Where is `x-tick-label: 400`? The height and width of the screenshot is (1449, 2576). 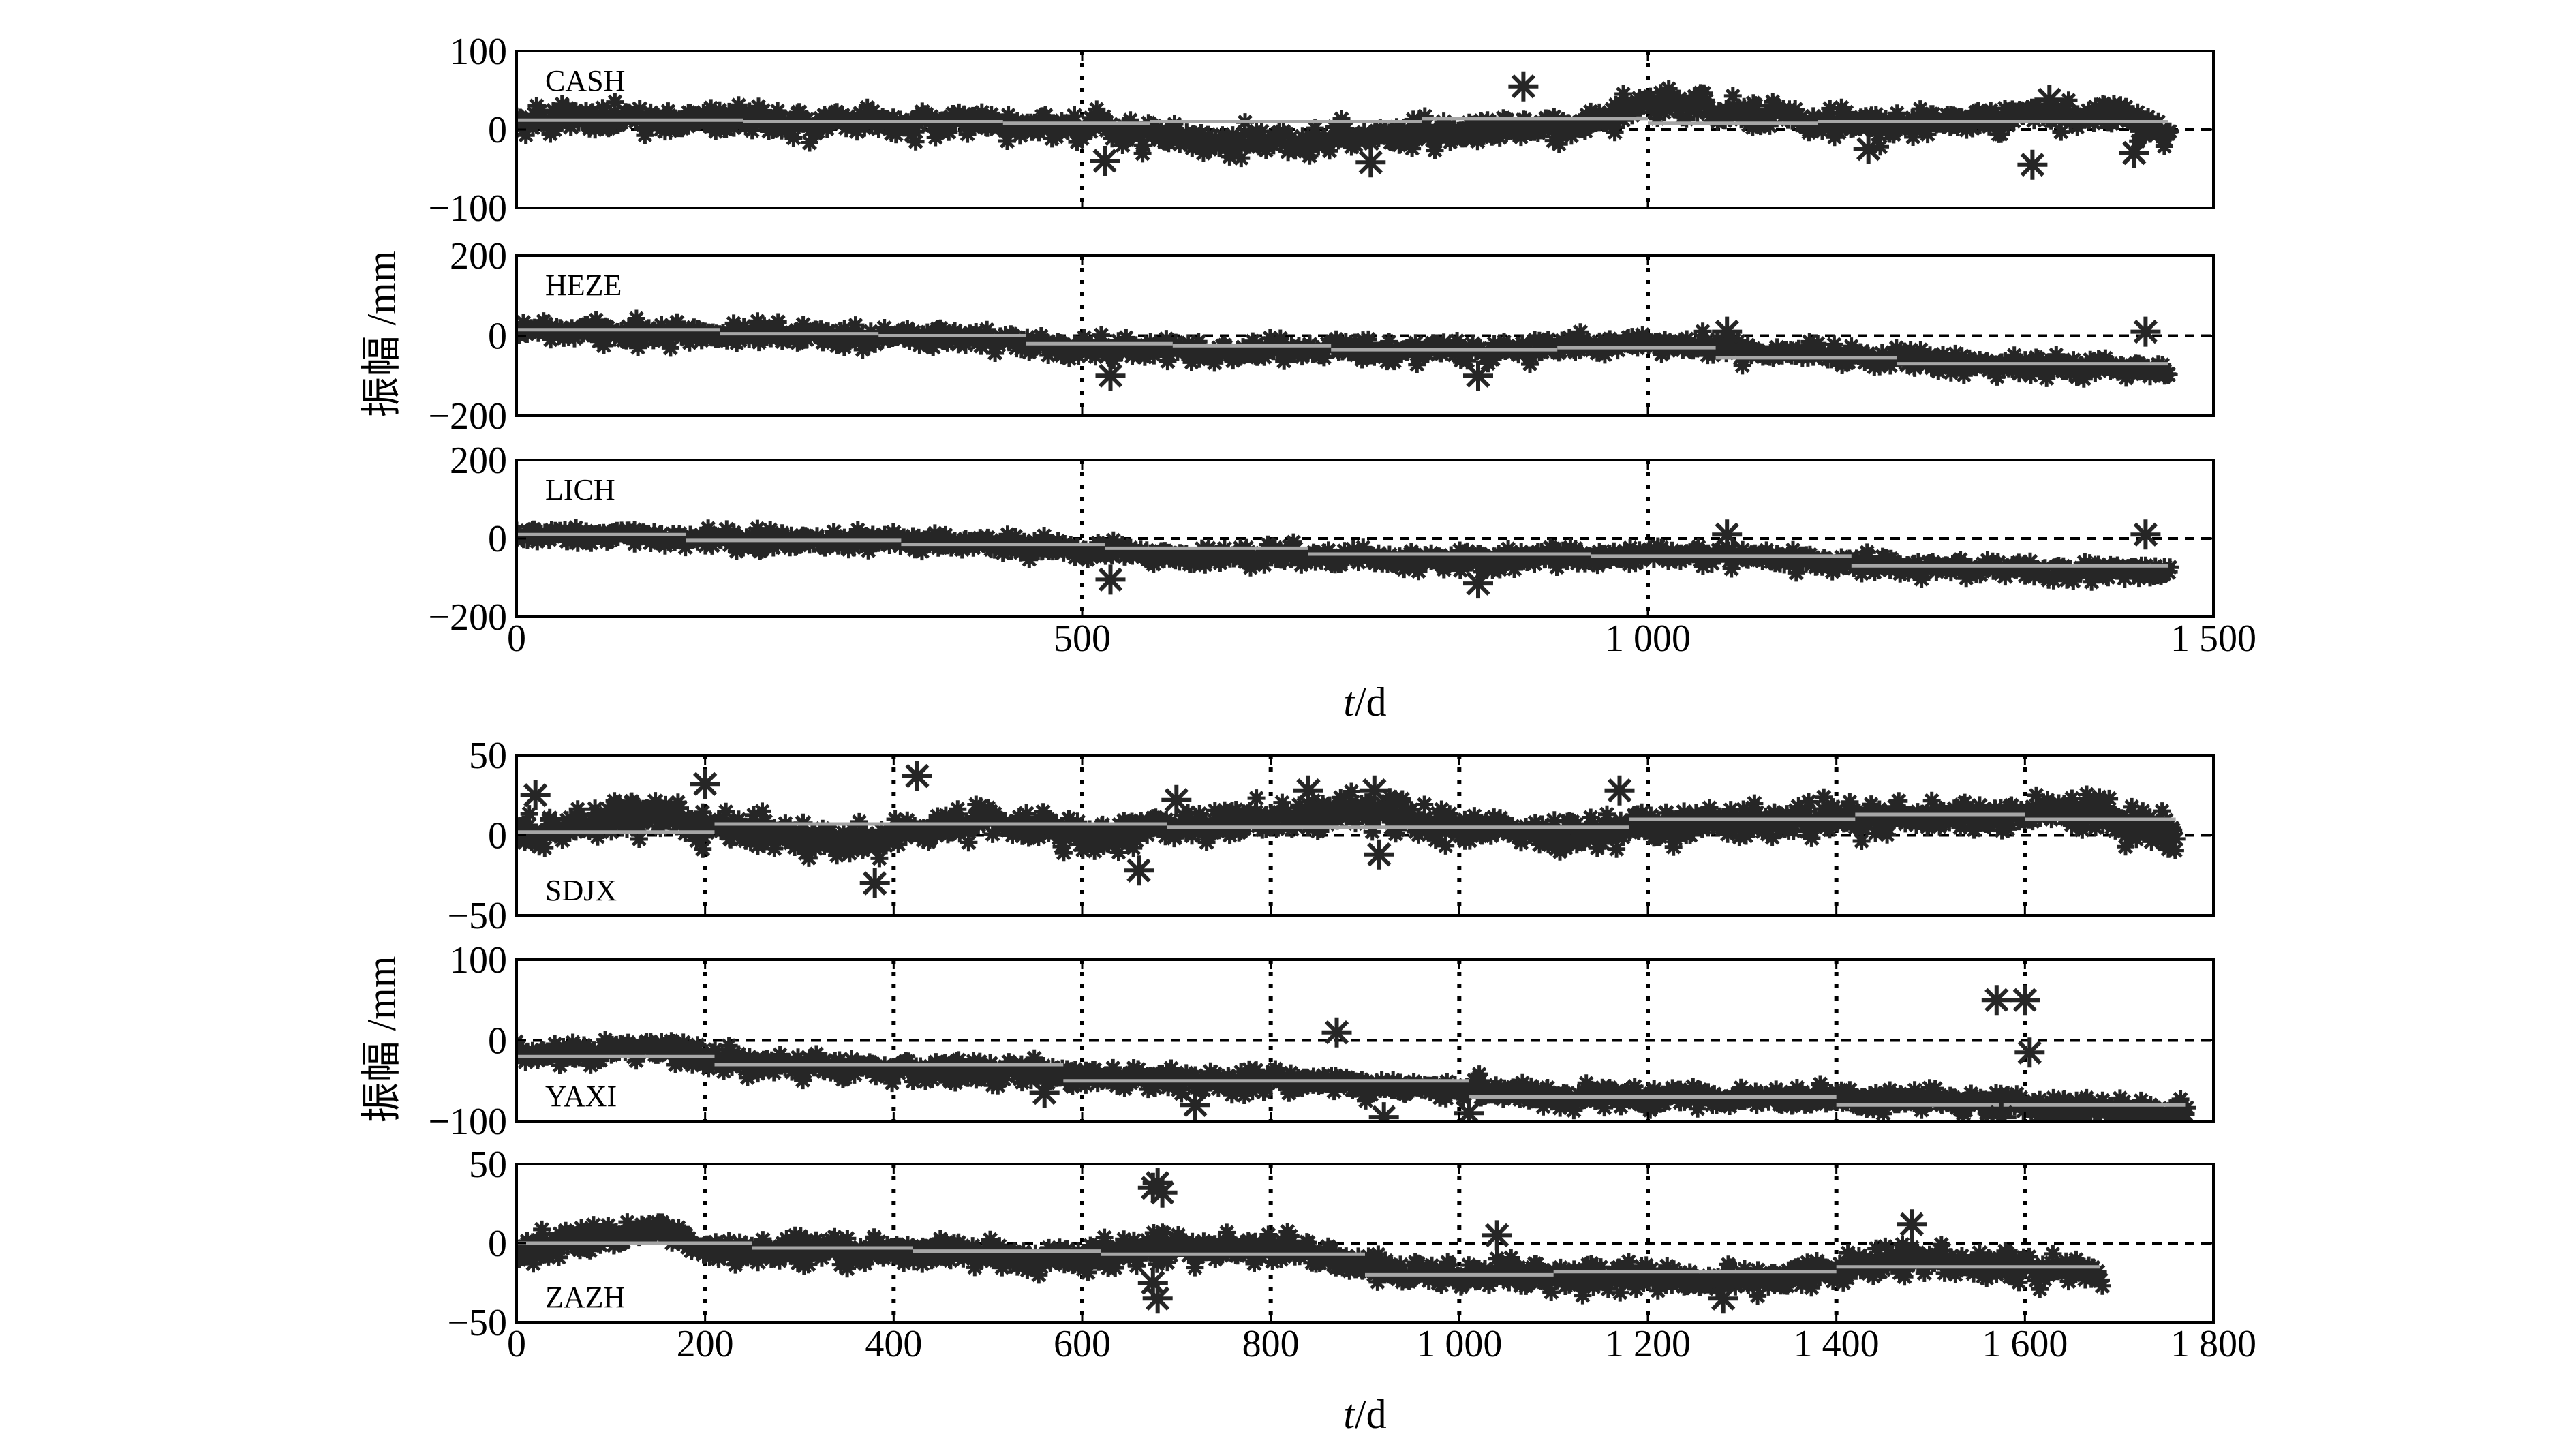
x-tick-label: 400 is located at coordinates (894, 1344).